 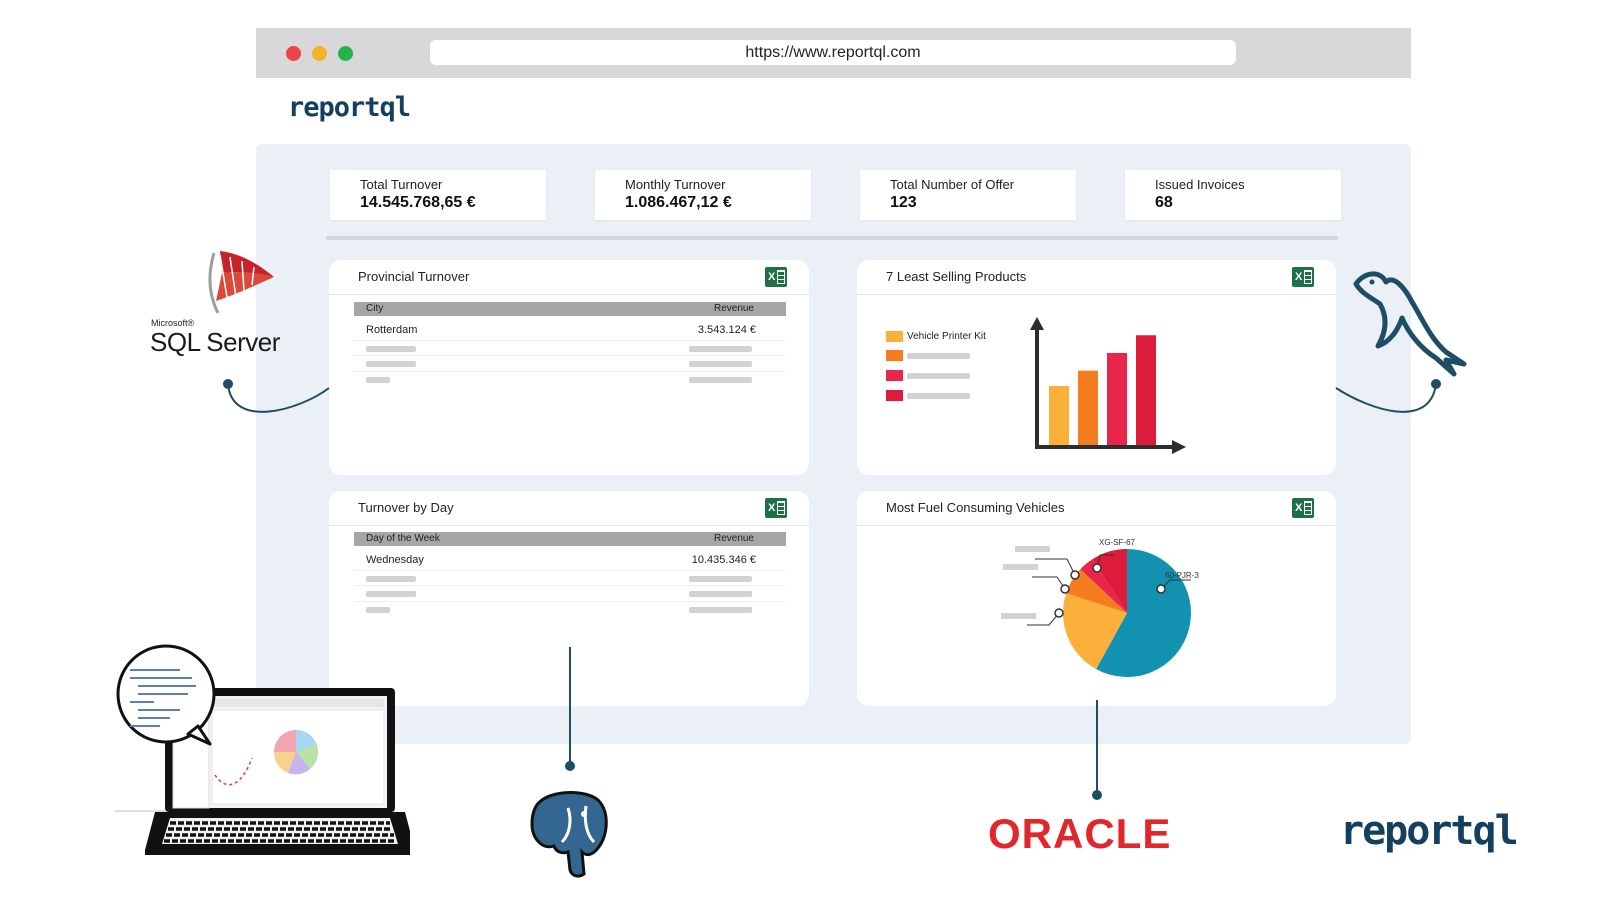 I want to click on kpi-card-monthly-turnover: Monthly Turnover 1.086.467,12 €, so click(x=703, y=195).